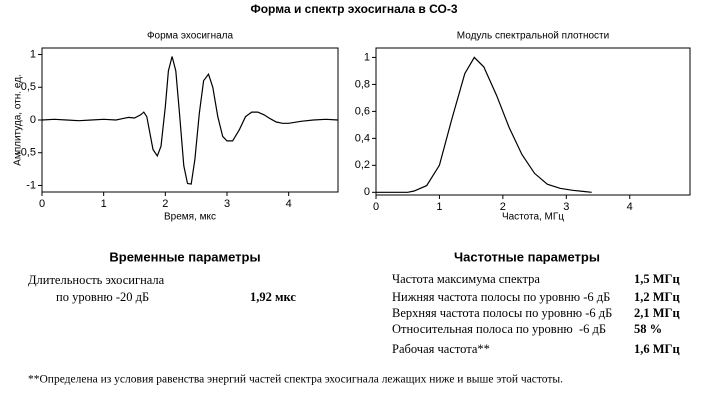 This screenshot has height=400, width=709. Describe the element at coordinates (441, 349) in the screenshot. I see `param-label: Рабочая частота**` at that location.